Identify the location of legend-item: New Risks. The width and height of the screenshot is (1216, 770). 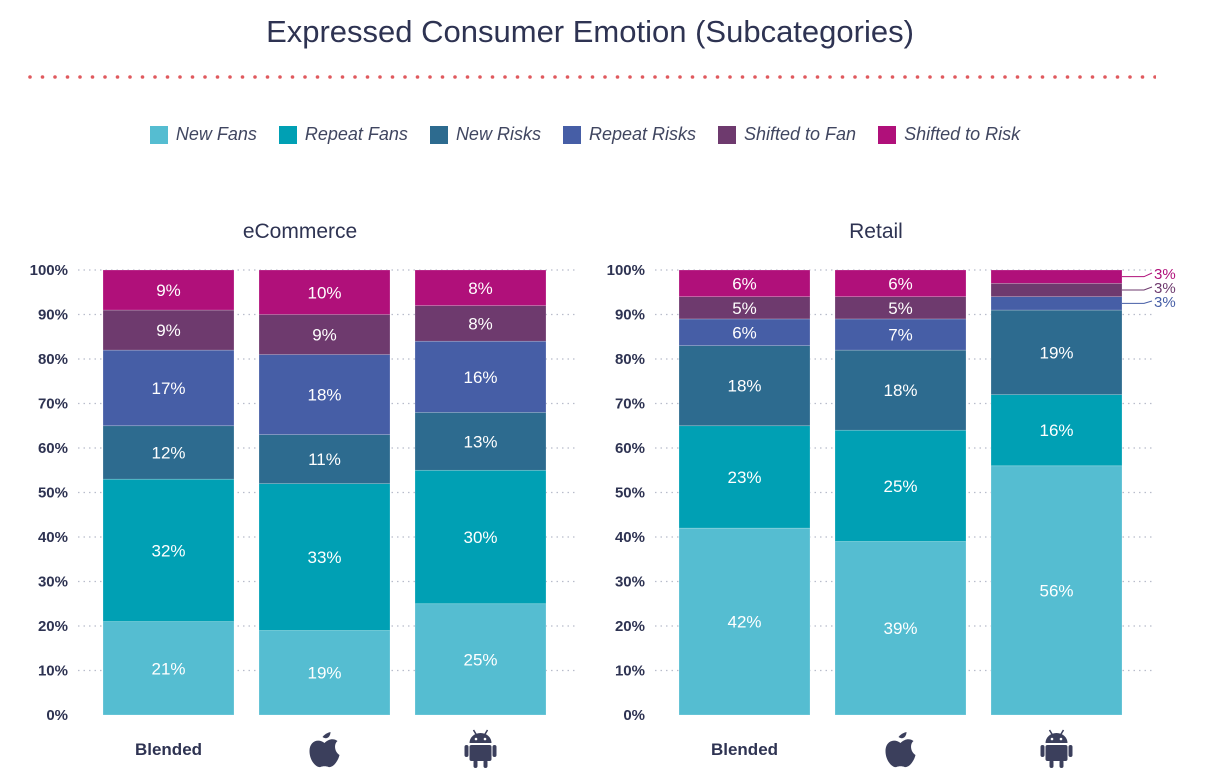
(485, 134).